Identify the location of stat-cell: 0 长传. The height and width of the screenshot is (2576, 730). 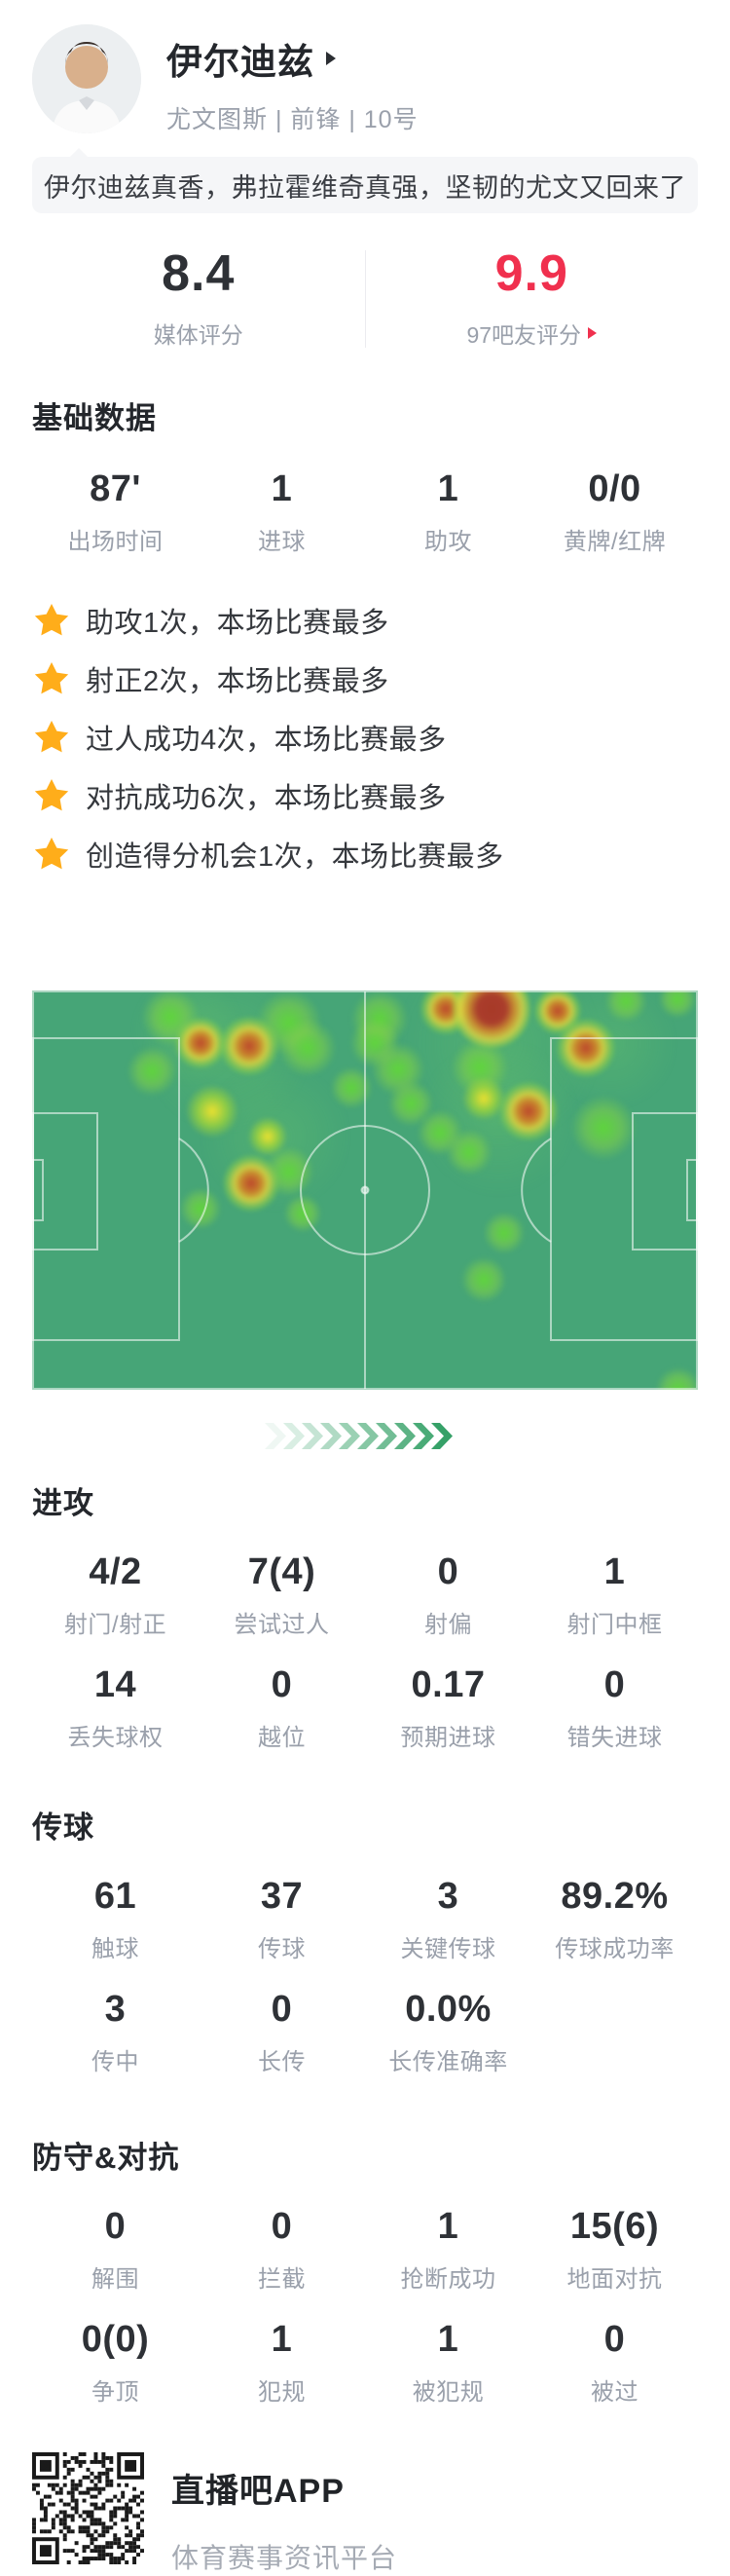
(282, 2032).